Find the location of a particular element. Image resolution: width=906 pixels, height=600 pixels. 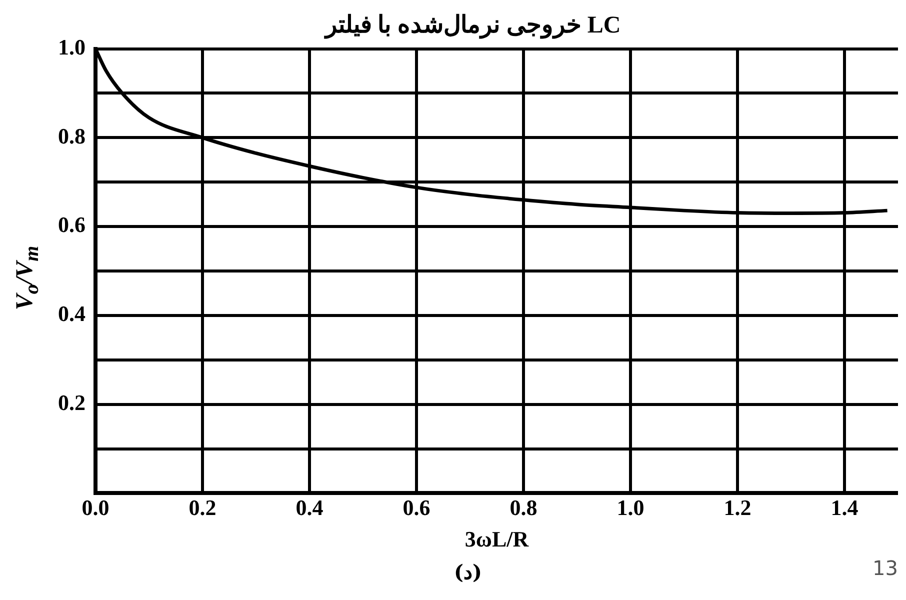

text: 0.0 is located at coordinates (96, 507).